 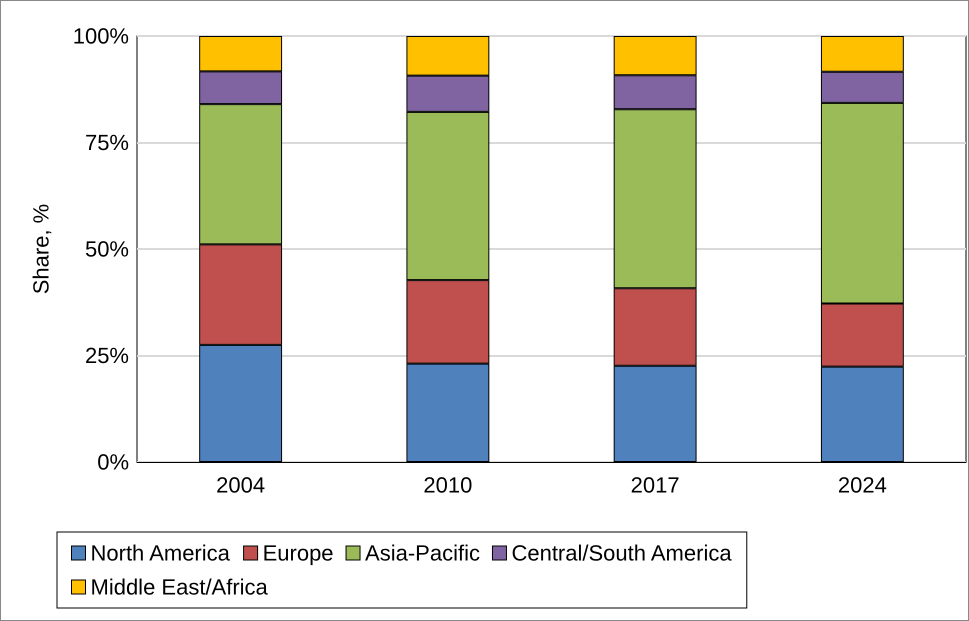 What do you see at coordinates (422, 553) in the screenshot?
I see `legend-label: Asia-Pacific` at bounding box center [422, 553].